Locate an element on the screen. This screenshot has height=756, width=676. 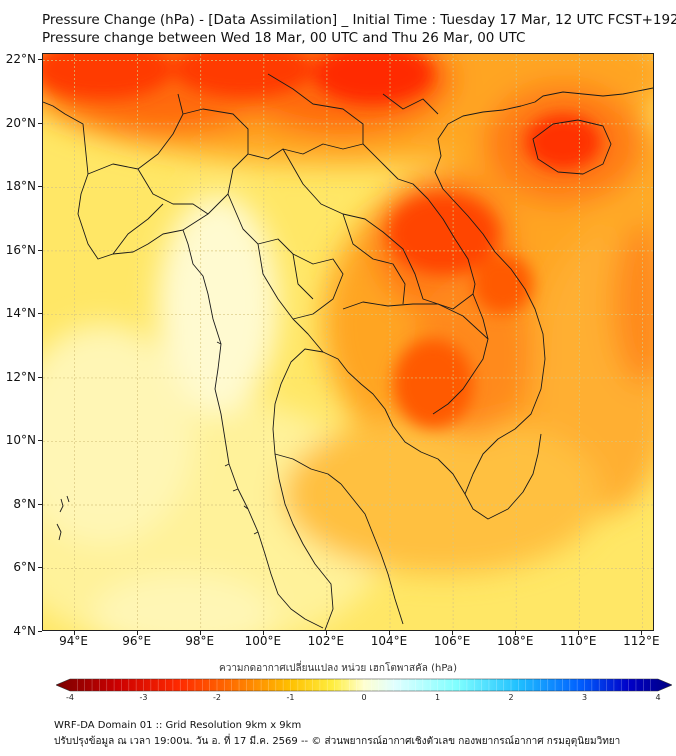
latitude-label: 16°N is located at coordinates (20, 249).